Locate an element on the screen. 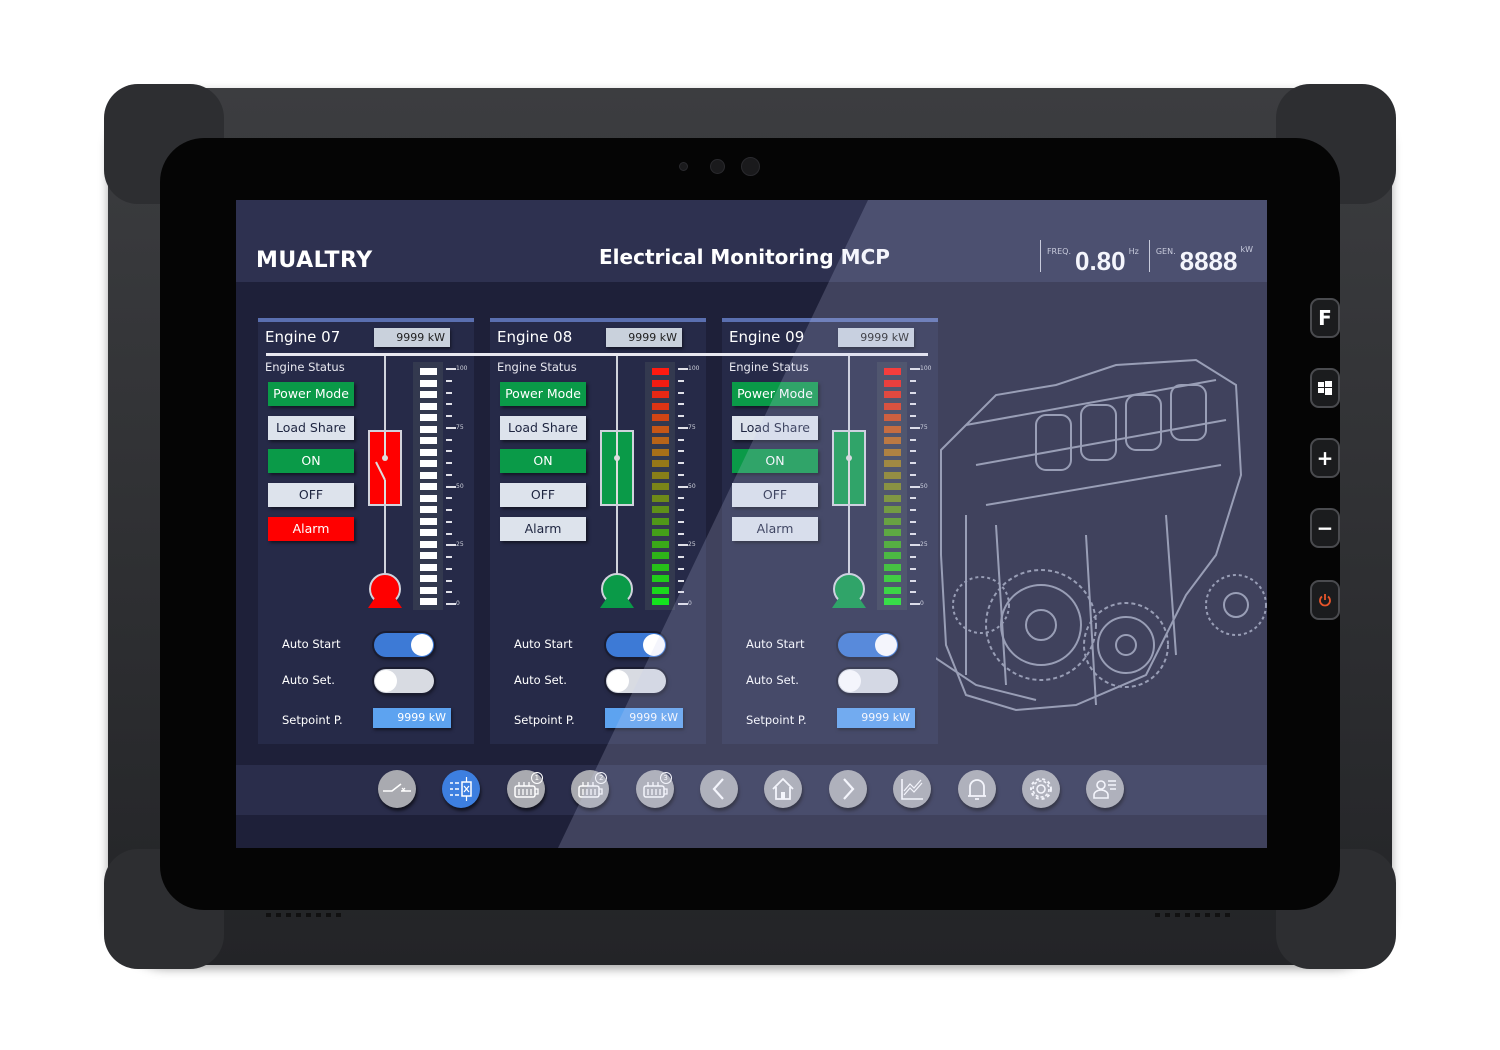 This screenshot has width=1500, height=1050. gear-icon is located at coordinates (1041, 789).